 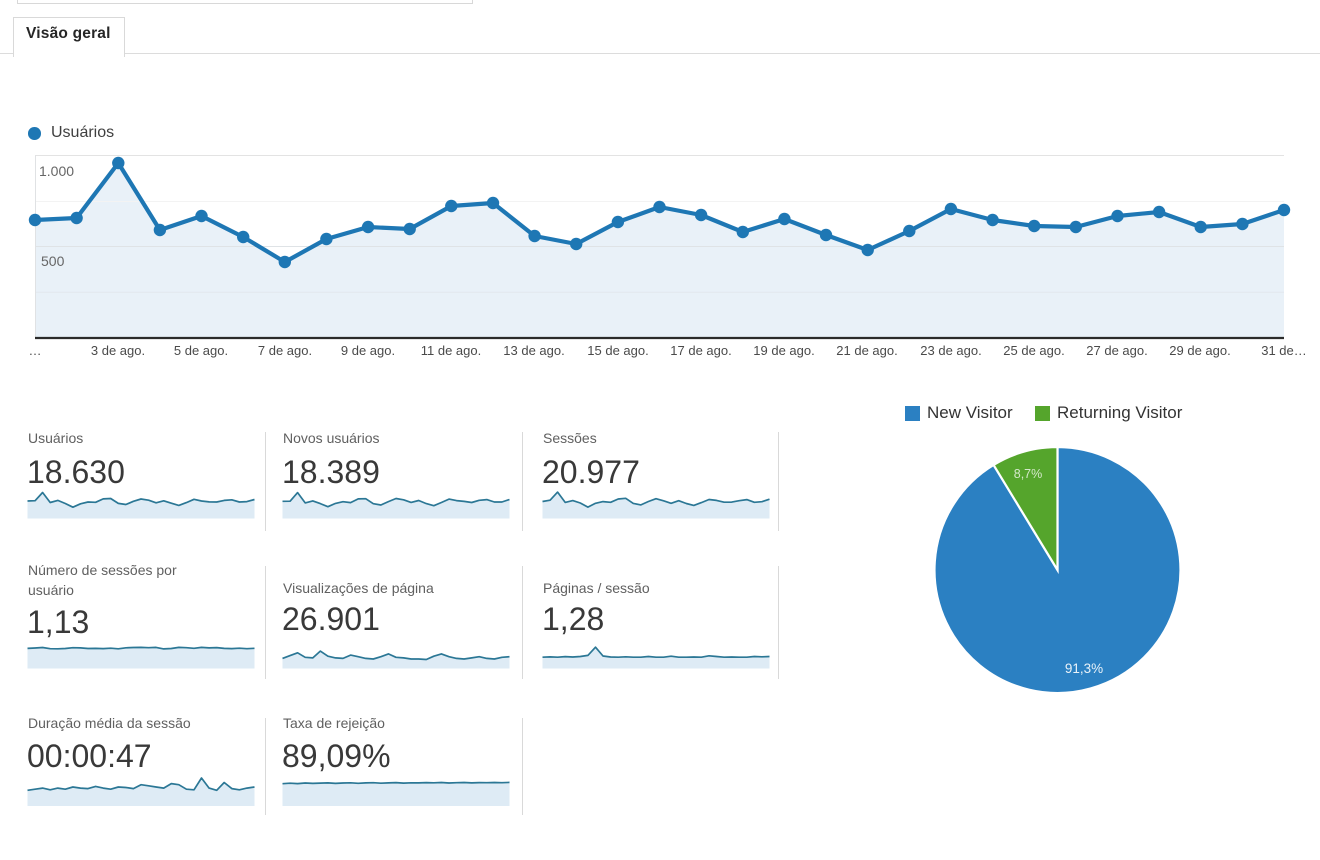 What do you see at coordinates (53, 261) in the screenshot?
I see `svg-text: 500` at bounding box center [53, 261].